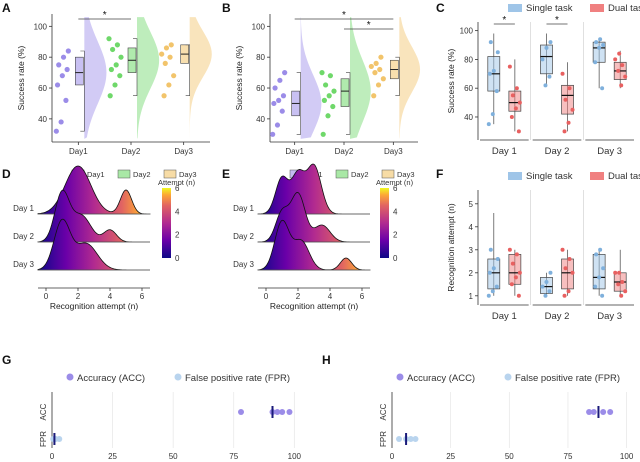 Image resolution: width=640 pixels, height=462 pixels. Describe the element at coordinates (395, 211) in the screenshot. I see `colorbar-tick-label: 4` at that location.